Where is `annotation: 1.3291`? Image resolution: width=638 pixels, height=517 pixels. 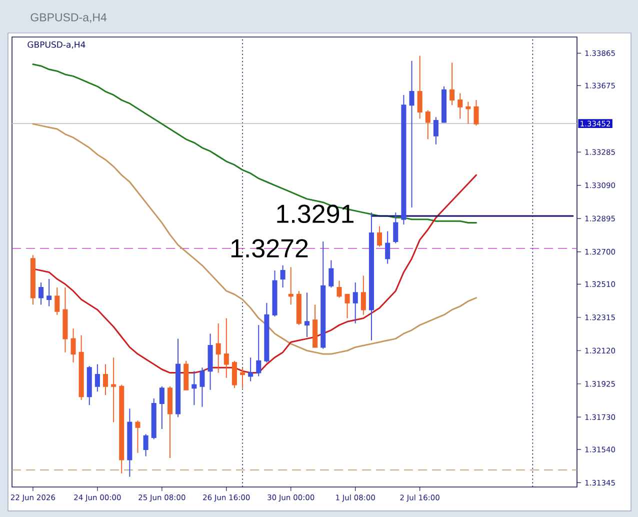
annotation: 1.3291 is located at coordinates (315, 214).